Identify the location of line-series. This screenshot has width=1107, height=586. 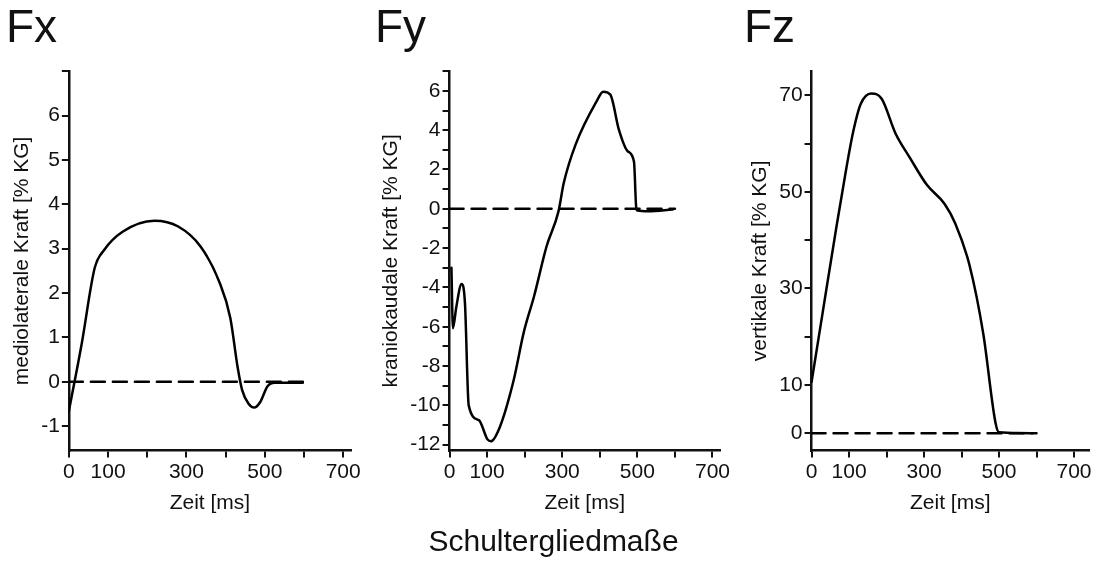
(922, 263).